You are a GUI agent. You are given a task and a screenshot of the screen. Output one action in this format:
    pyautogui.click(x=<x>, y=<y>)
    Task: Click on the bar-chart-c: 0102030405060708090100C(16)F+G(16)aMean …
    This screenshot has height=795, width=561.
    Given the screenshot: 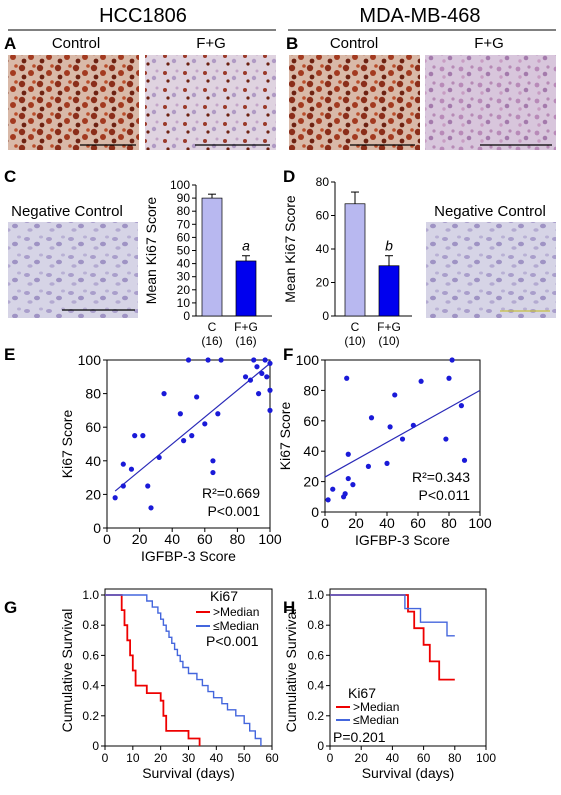 What is the action you would take?
    pyautogui.click(x=207, y=263)
    